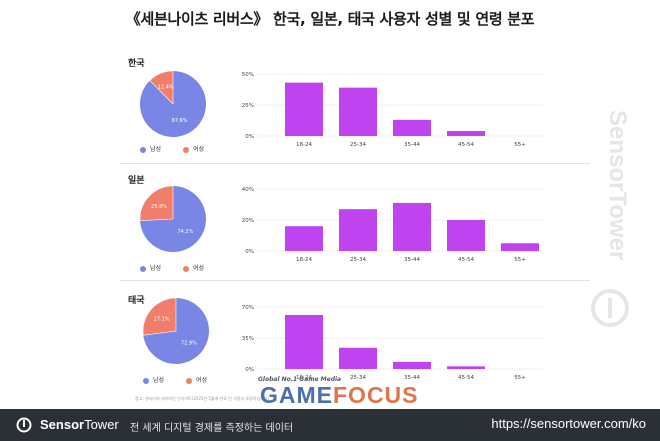 Image resolution: width=660 pixels, height=441 pixels. Describe the element at coordinates (392, 110) in the screenshot. I see `bar-chart-korea: 0% 25% 50% 18-24 25-34 35-44 45-54 55+` at that location.